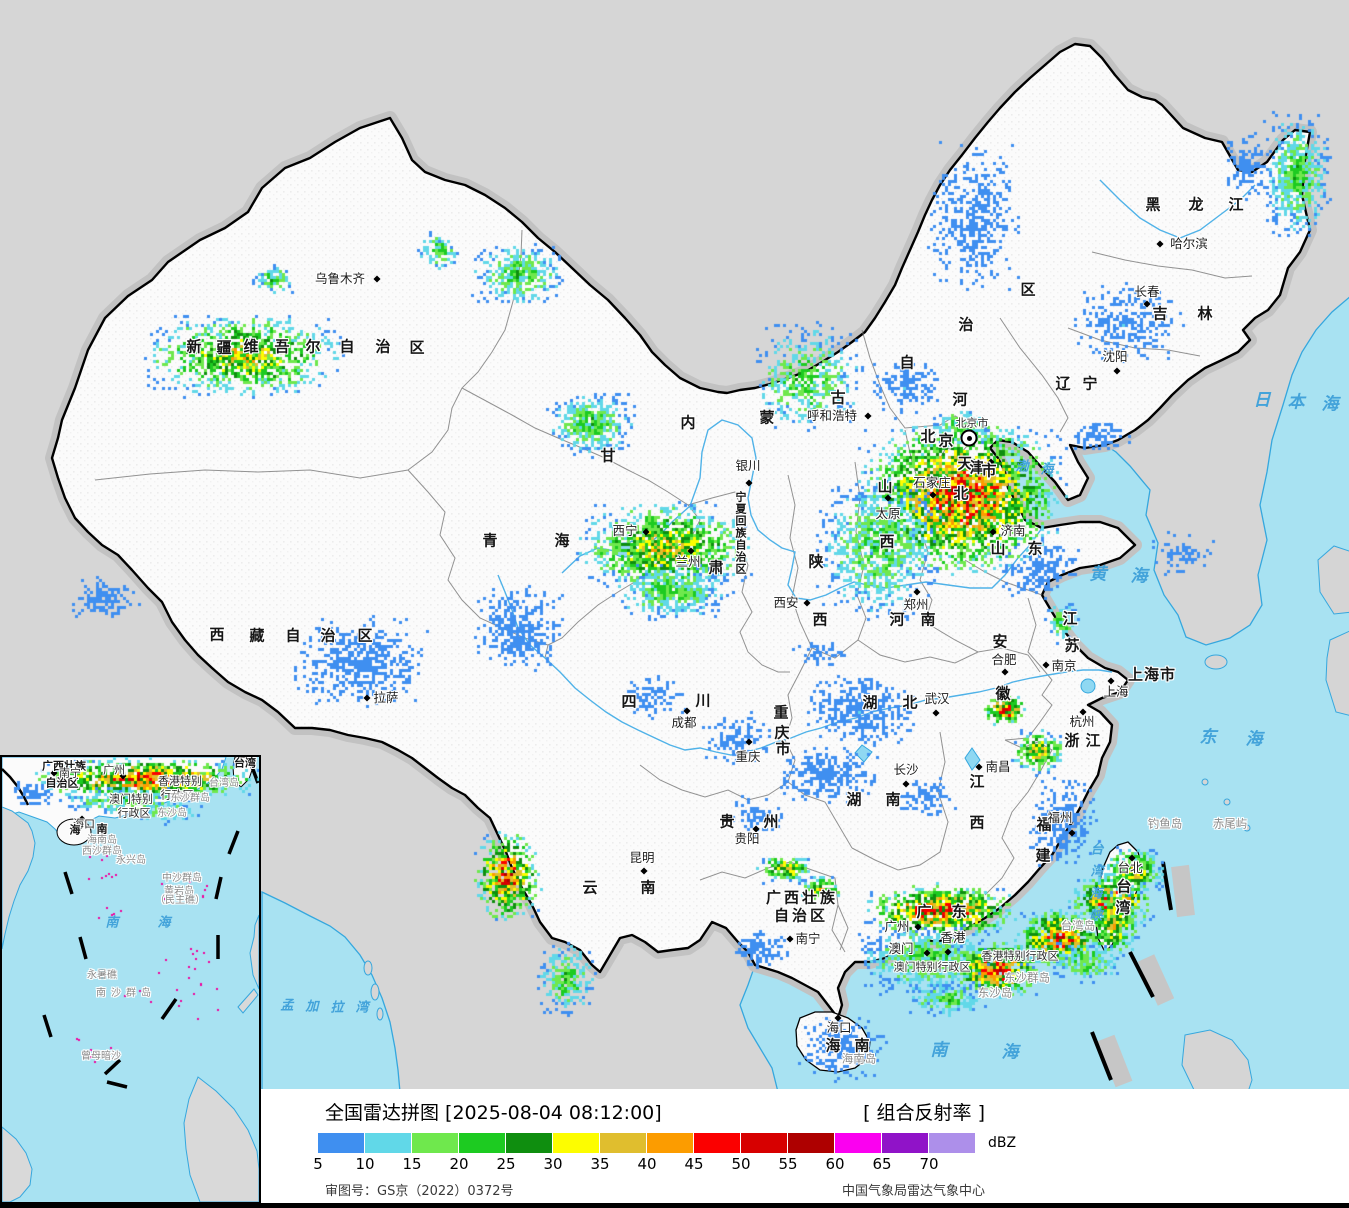 The image size is (1349, 1208). What do you see at coordinates (913, 1191) in the screenshot?
I see `issuing-agency: 中国气象局雷达气象中心` at bounding box center [913, 1191].